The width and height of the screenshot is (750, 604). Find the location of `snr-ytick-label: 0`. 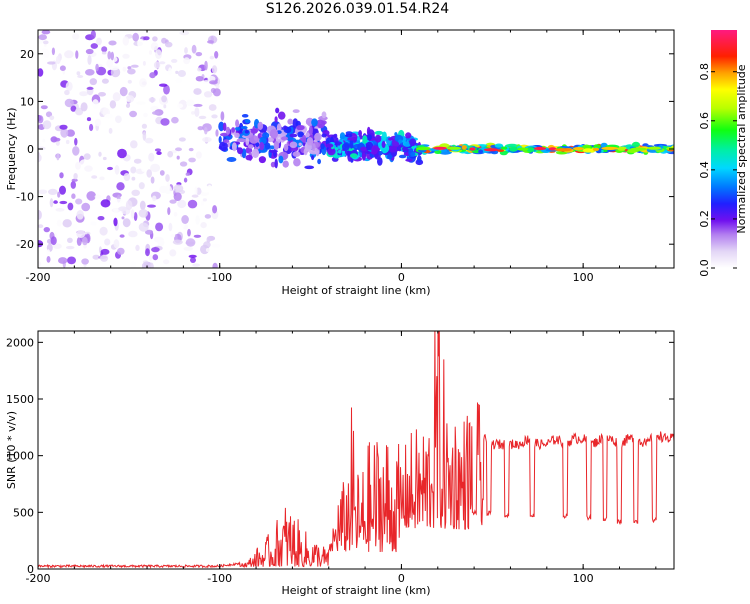

snr-ytick-label: 0 is located at coordinates (30, 569).